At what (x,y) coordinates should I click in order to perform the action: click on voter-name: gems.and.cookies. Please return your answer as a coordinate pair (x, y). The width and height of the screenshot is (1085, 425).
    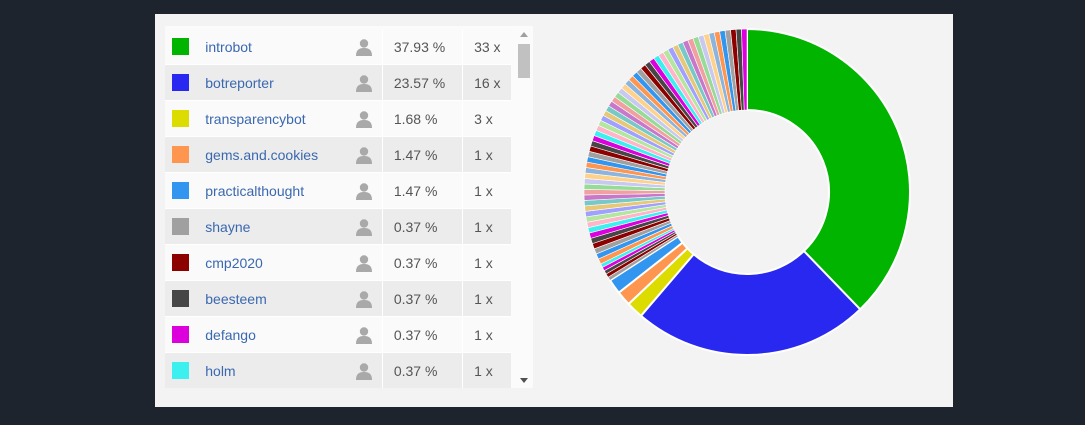
    Looking at the image, I should click on (271, 154).